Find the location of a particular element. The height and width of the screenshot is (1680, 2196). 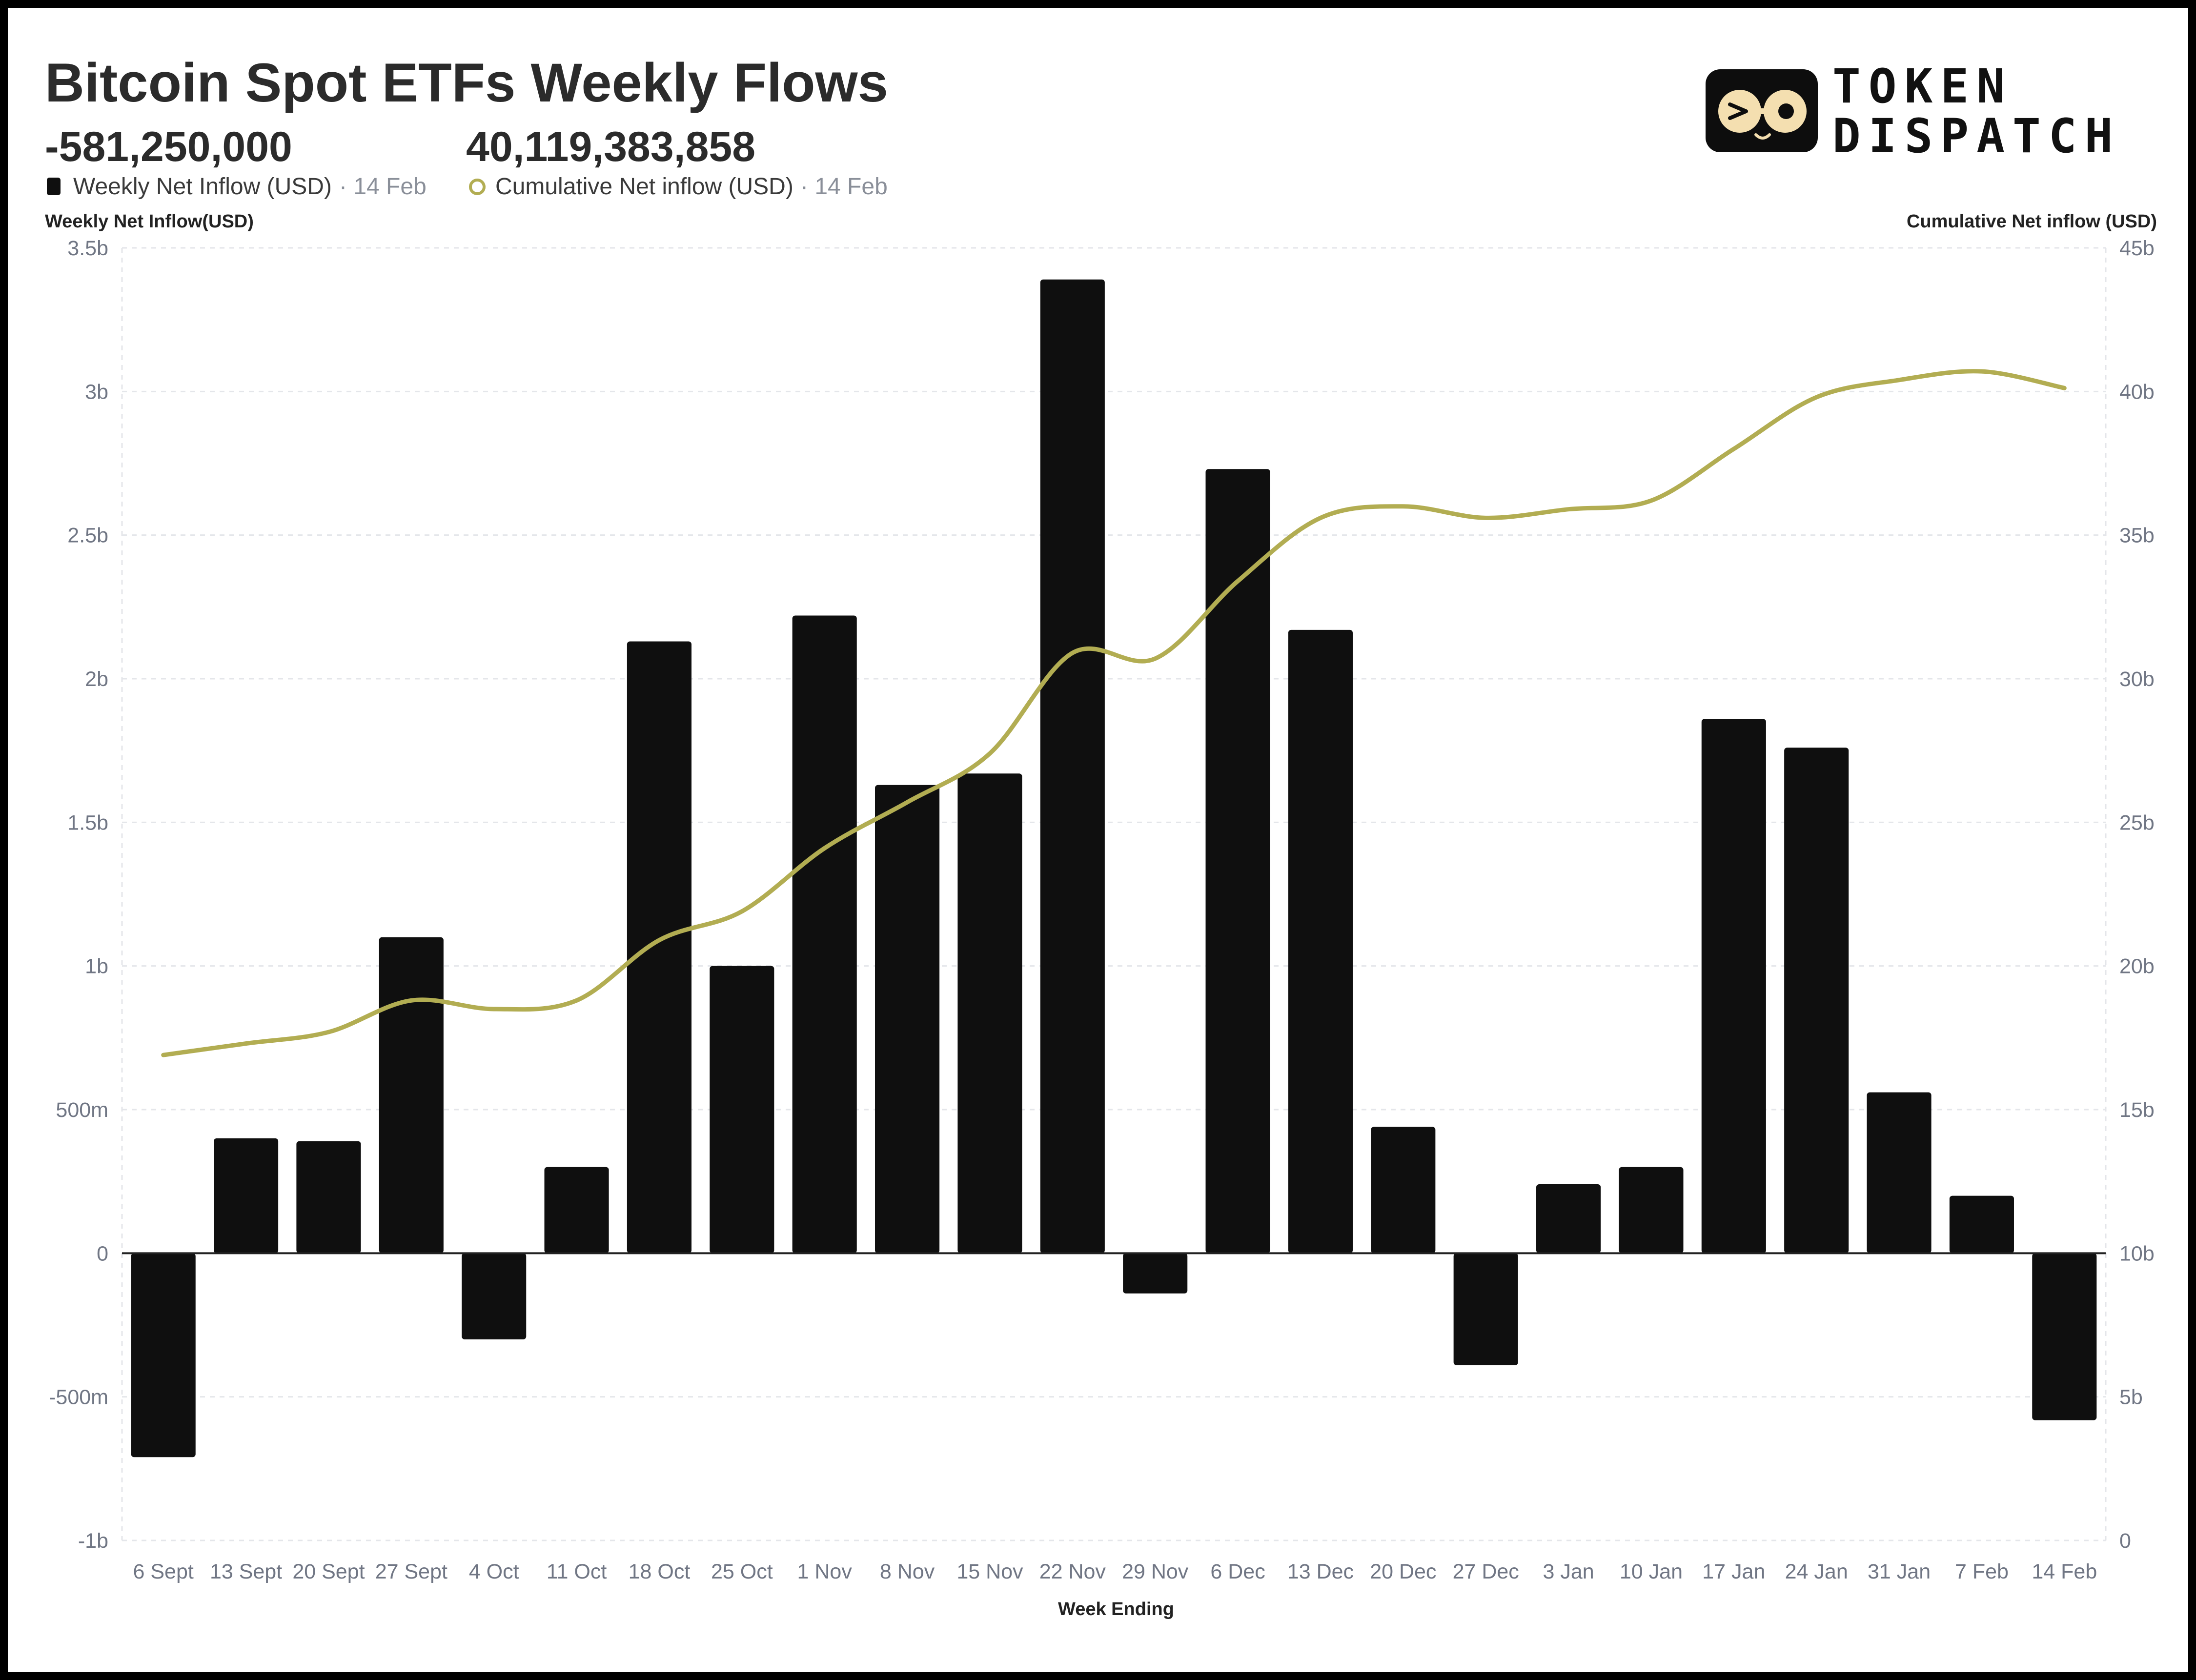

legend-weekly-swatch is located at coordinates (54, 186).